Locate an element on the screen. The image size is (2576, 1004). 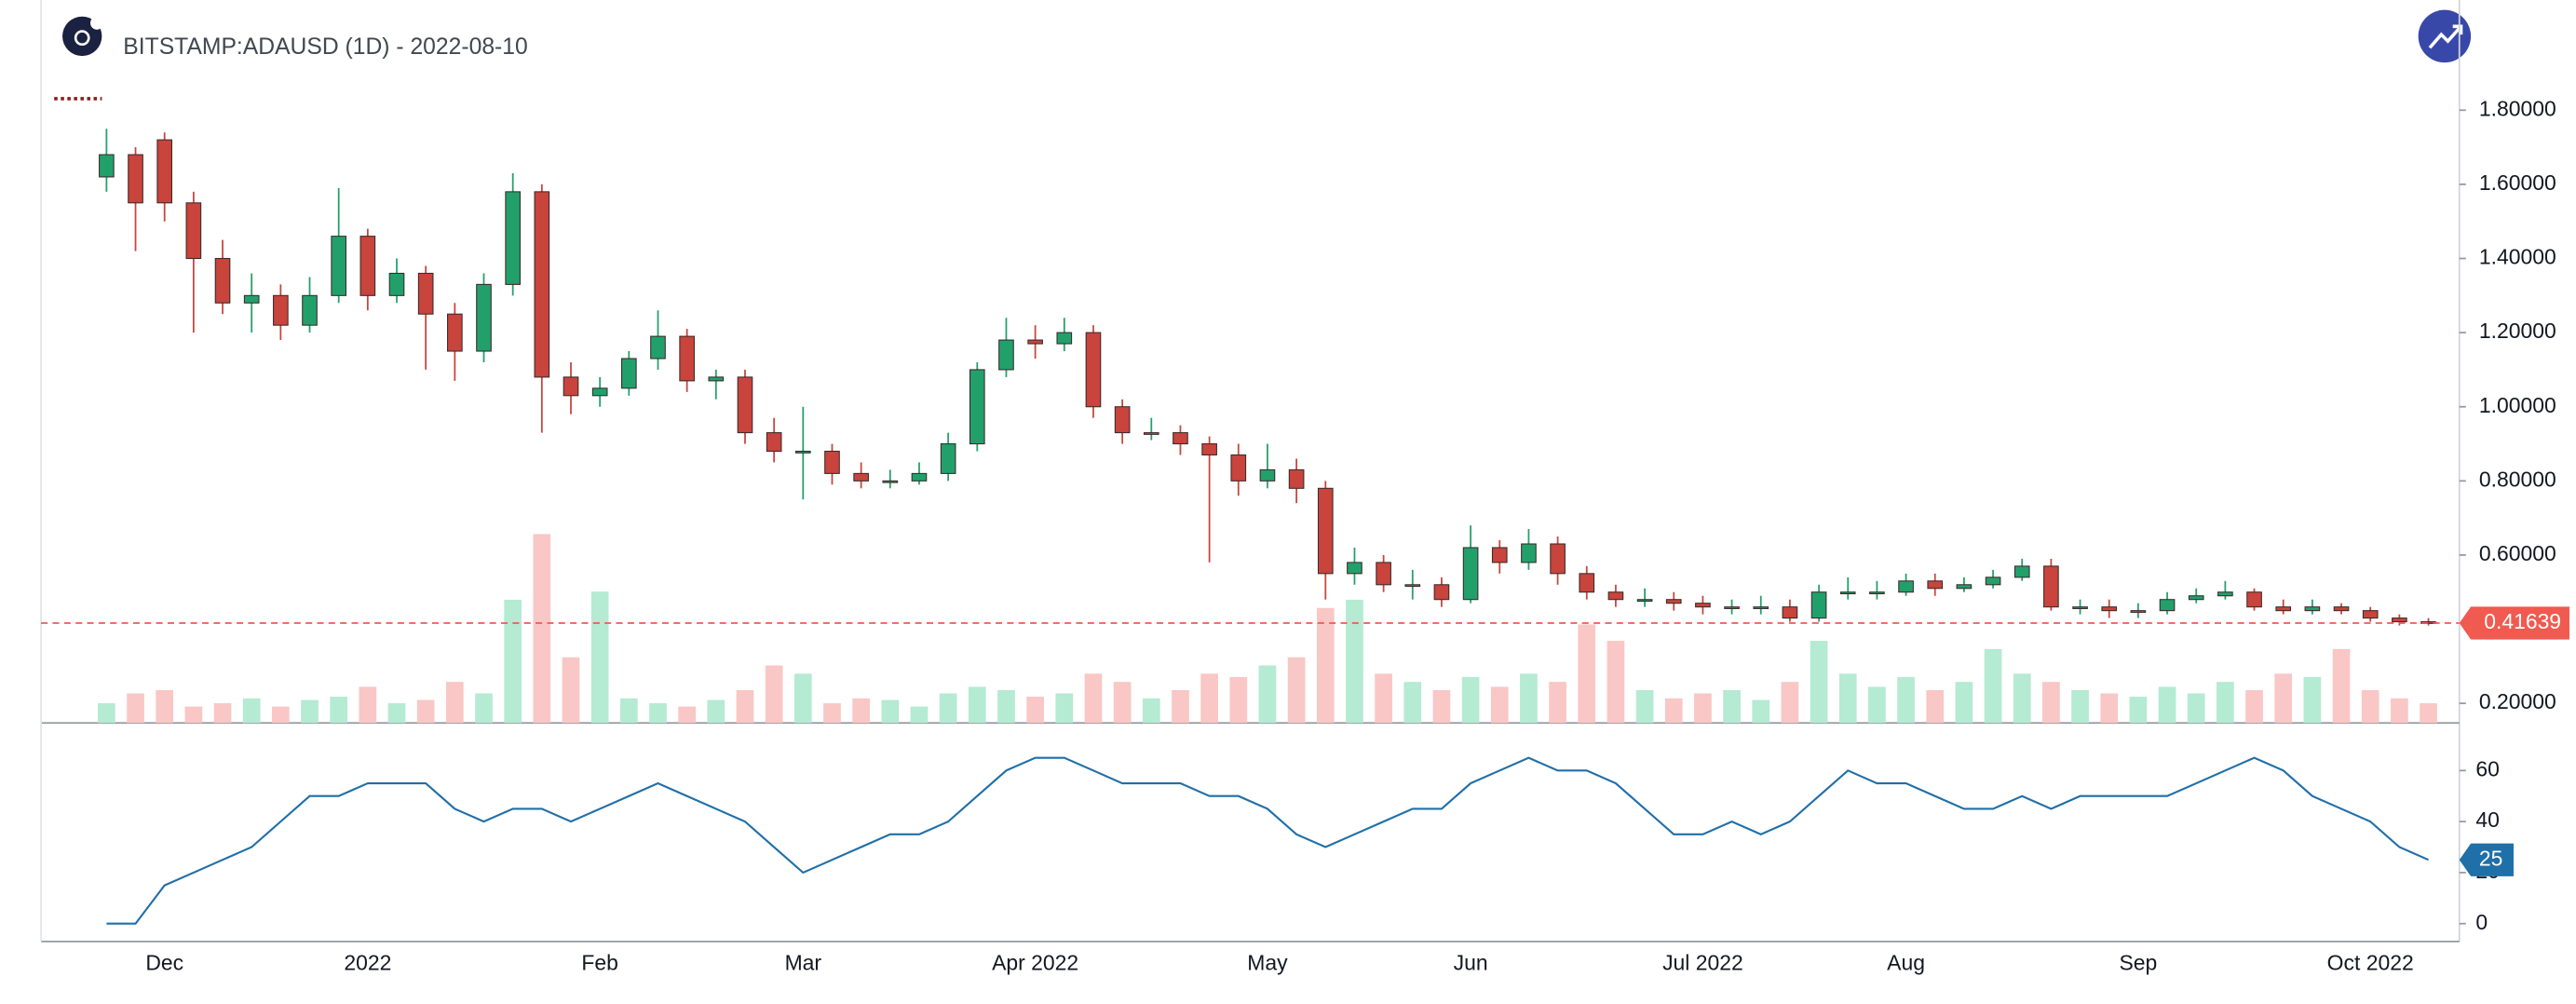
x-tick-label: Apr 2022 is located at coordinates (1035, 963).